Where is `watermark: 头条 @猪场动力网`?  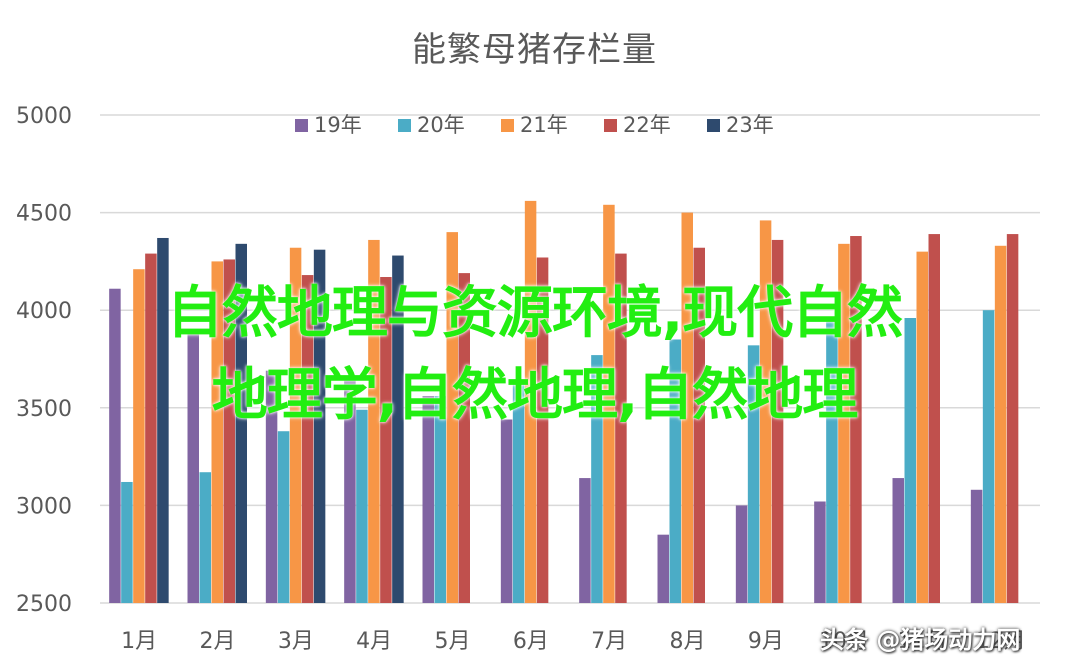 watermark: 头条 @猪场动力网 is located at coordinates (920, 640).